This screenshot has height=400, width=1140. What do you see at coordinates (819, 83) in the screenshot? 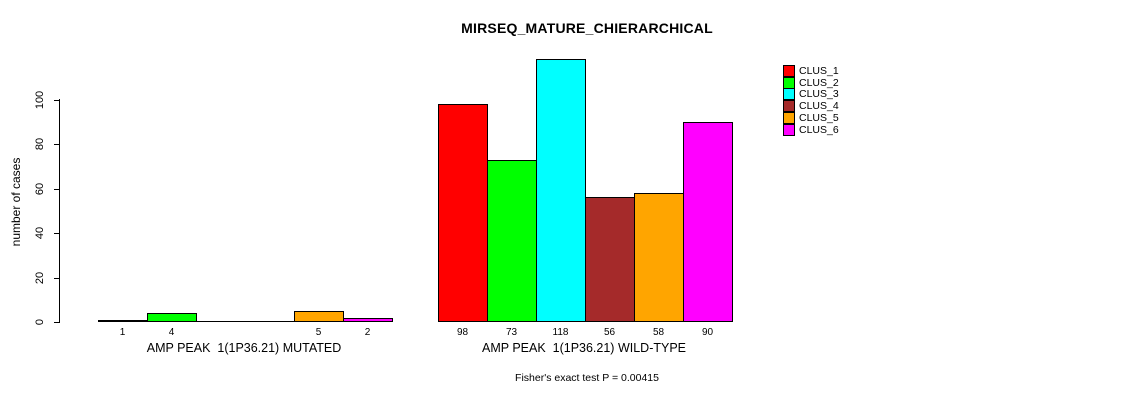
I see `legend-label-clus-2: CLUS_2` at bounding box center [819, 83].